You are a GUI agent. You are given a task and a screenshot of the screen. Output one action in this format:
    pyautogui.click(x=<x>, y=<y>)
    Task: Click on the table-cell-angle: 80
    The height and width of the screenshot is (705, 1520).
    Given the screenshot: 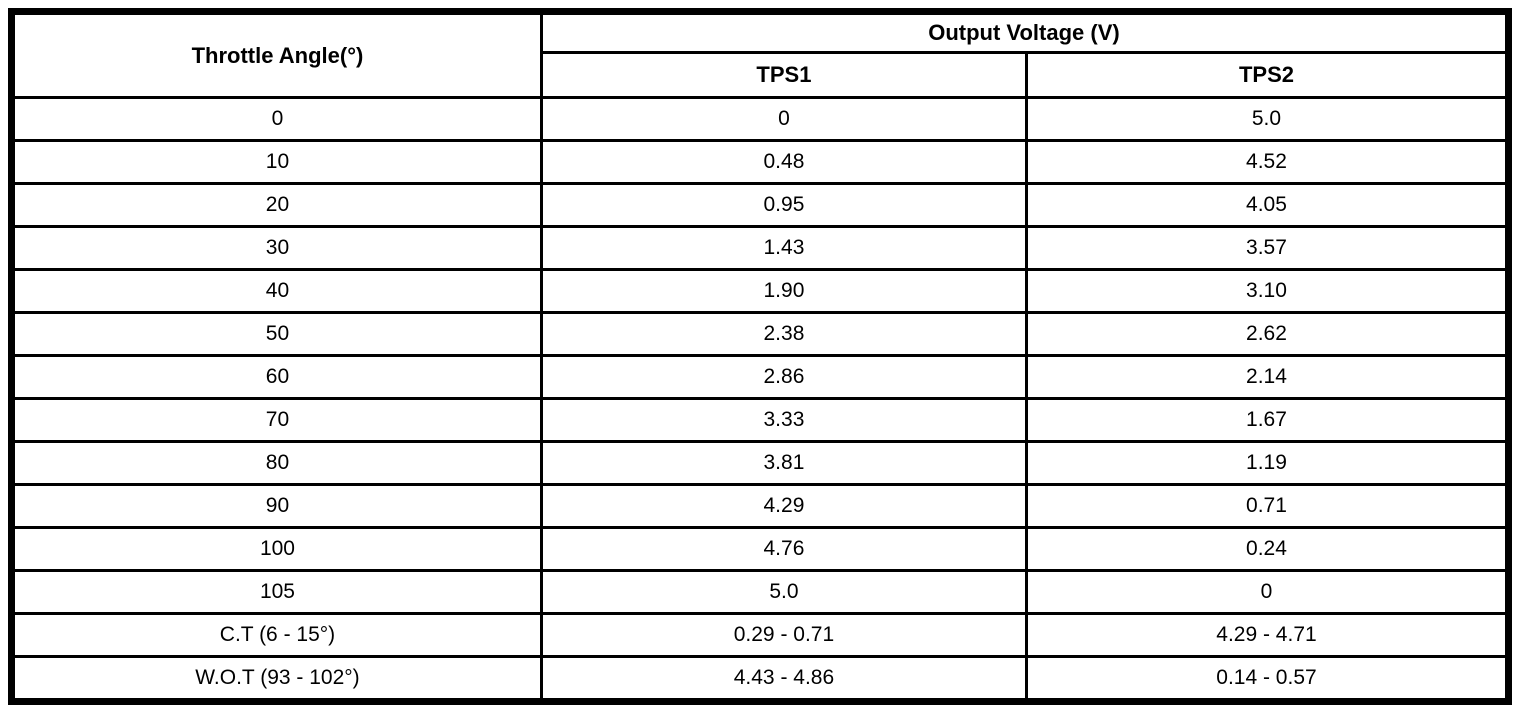 What is the action you would take?
    pyautogui.click(x=276, y=463)
    